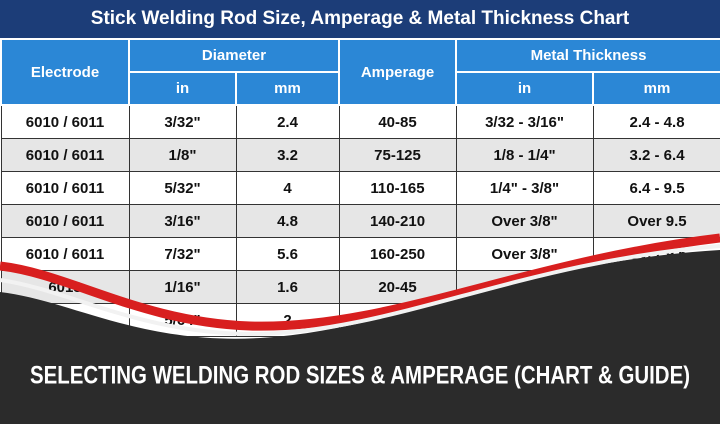 The image size is (720, 424). What do you see at coordinates (397, 254) in the screenshot?
I see `table-cell: 160-250` at bounding box center [397, 254].